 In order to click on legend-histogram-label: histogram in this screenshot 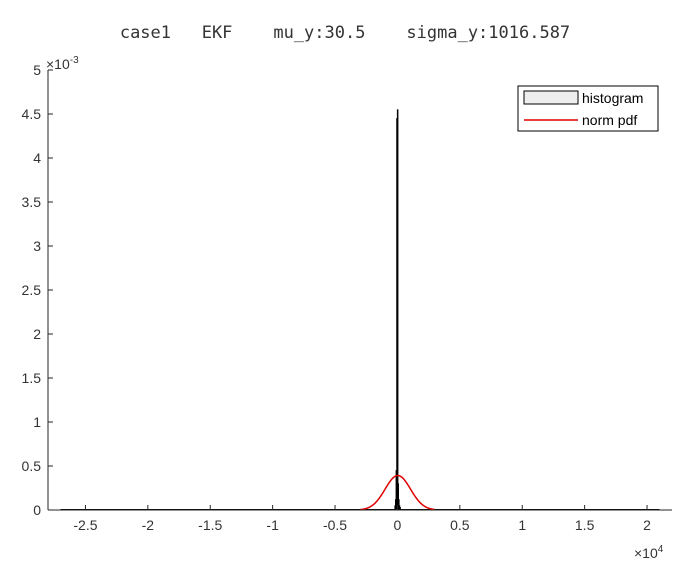, I will do `click(612, 98)`.